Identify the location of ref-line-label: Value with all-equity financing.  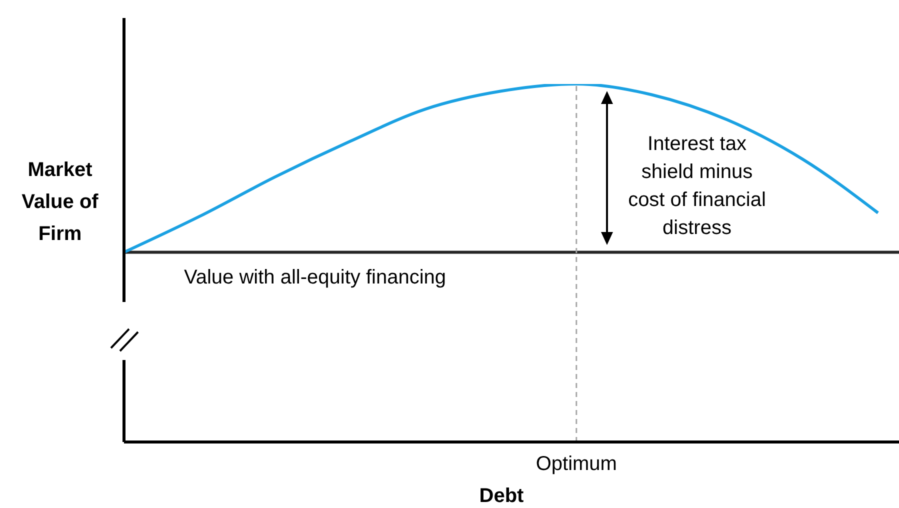
(315, 277).